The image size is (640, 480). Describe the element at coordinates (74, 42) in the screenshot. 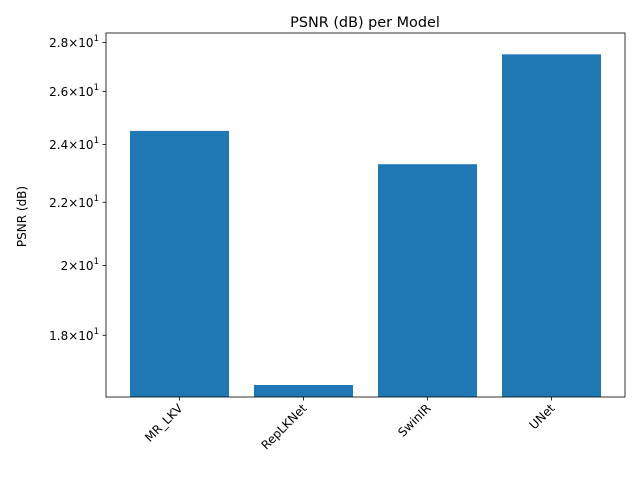

I see `y-tick-label: 2.8×101` at that location.